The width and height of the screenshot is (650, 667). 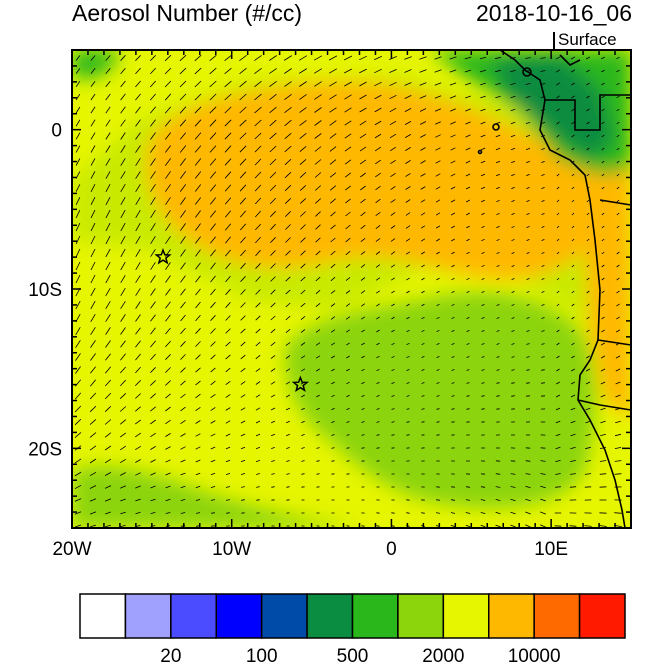 I want to click on colorbar-label: 2000, so click(x=443, y=656).